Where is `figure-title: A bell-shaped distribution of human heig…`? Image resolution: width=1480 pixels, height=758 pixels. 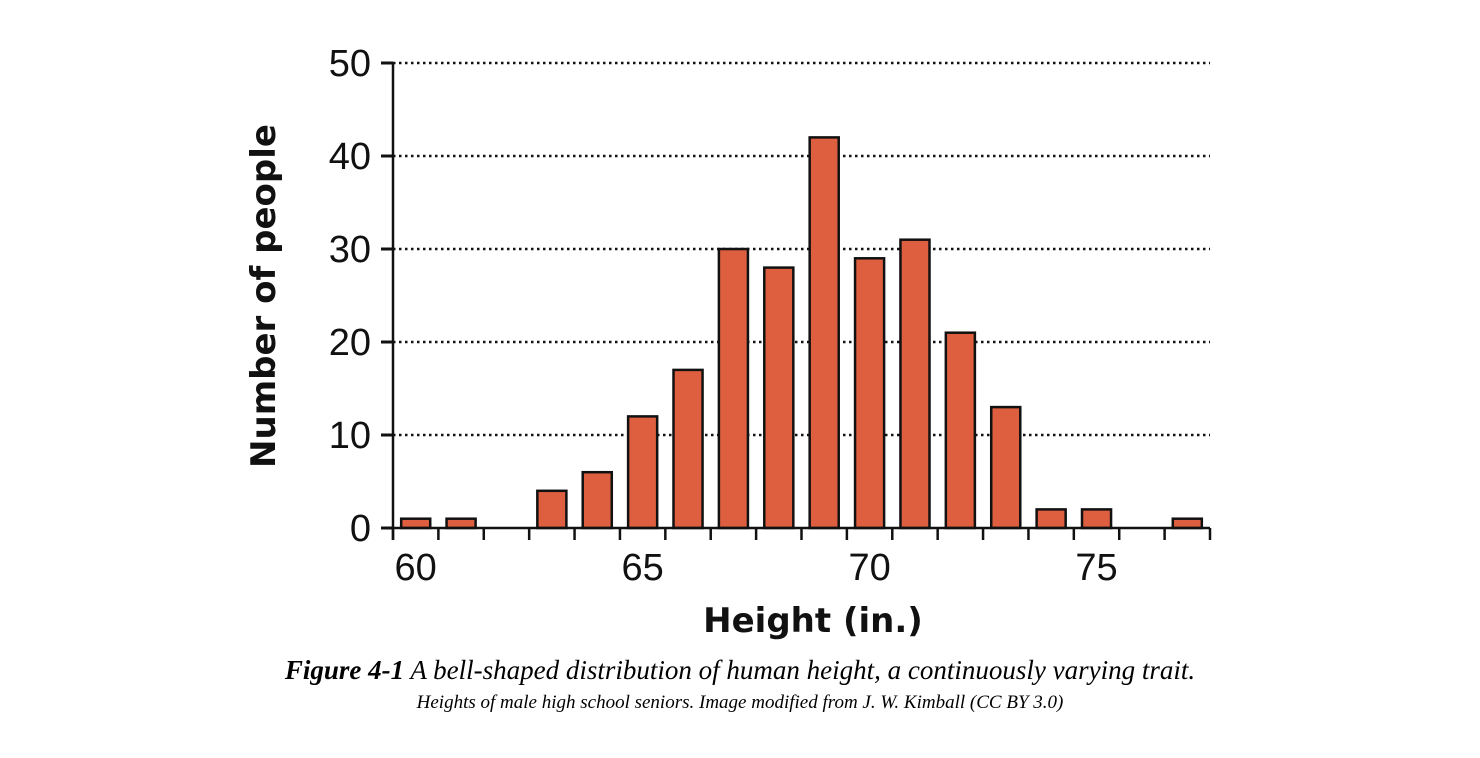 figure-title: A bell-shaped distribution of human heig… is located at coordinates (800, 670).